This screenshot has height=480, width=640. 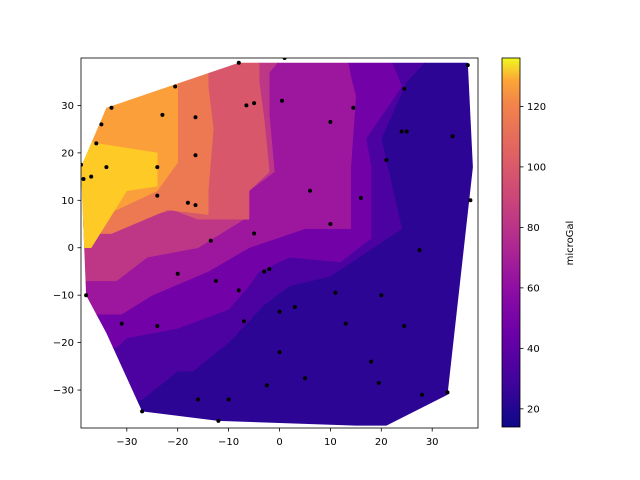 I want to click on x-tick-label: −10, so click(x=228, y=442).